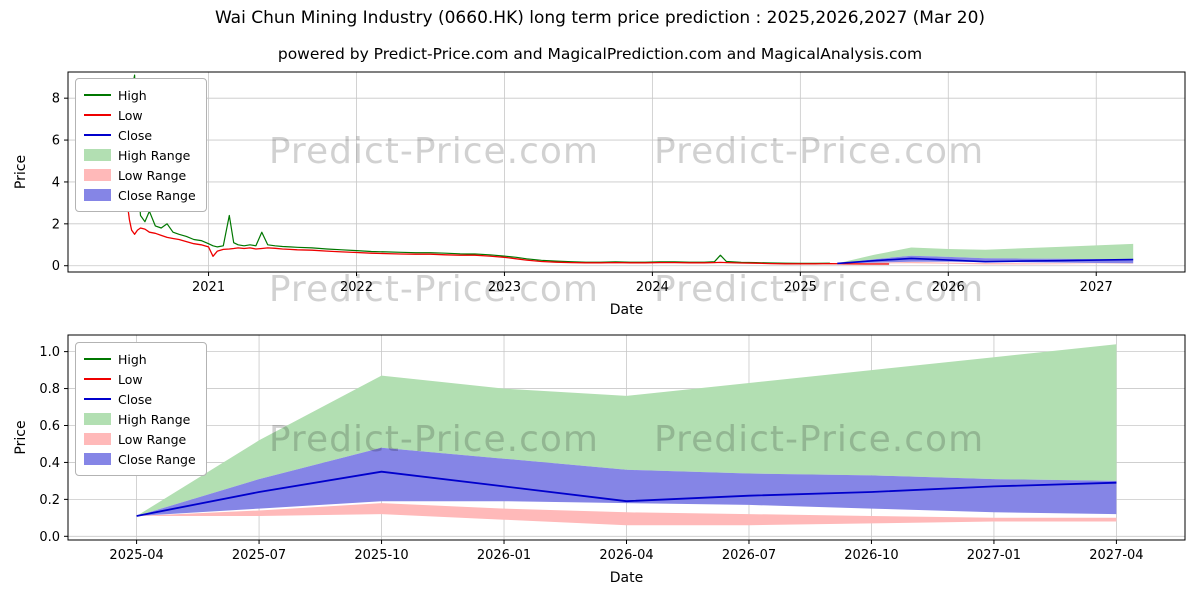 This screenshot has width=1200, height=600. I want to click on y-tick-label: 6, so click(56, 141).